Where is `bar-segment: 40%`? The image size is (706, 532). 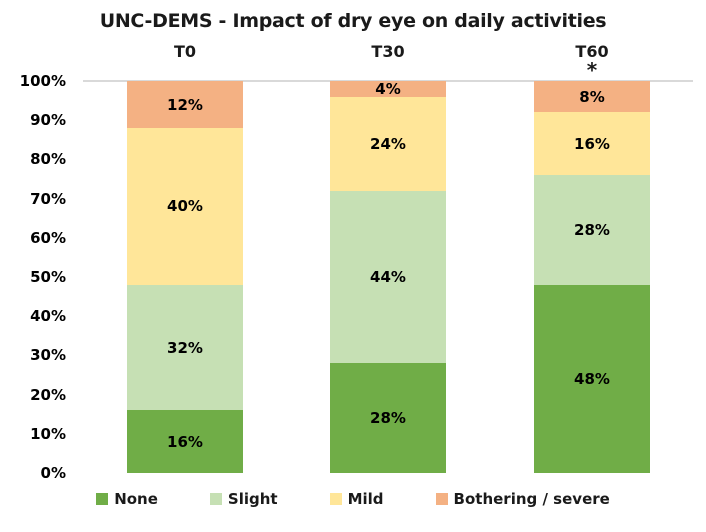
bar-segment: 40% is located at coordinates (185, 206).